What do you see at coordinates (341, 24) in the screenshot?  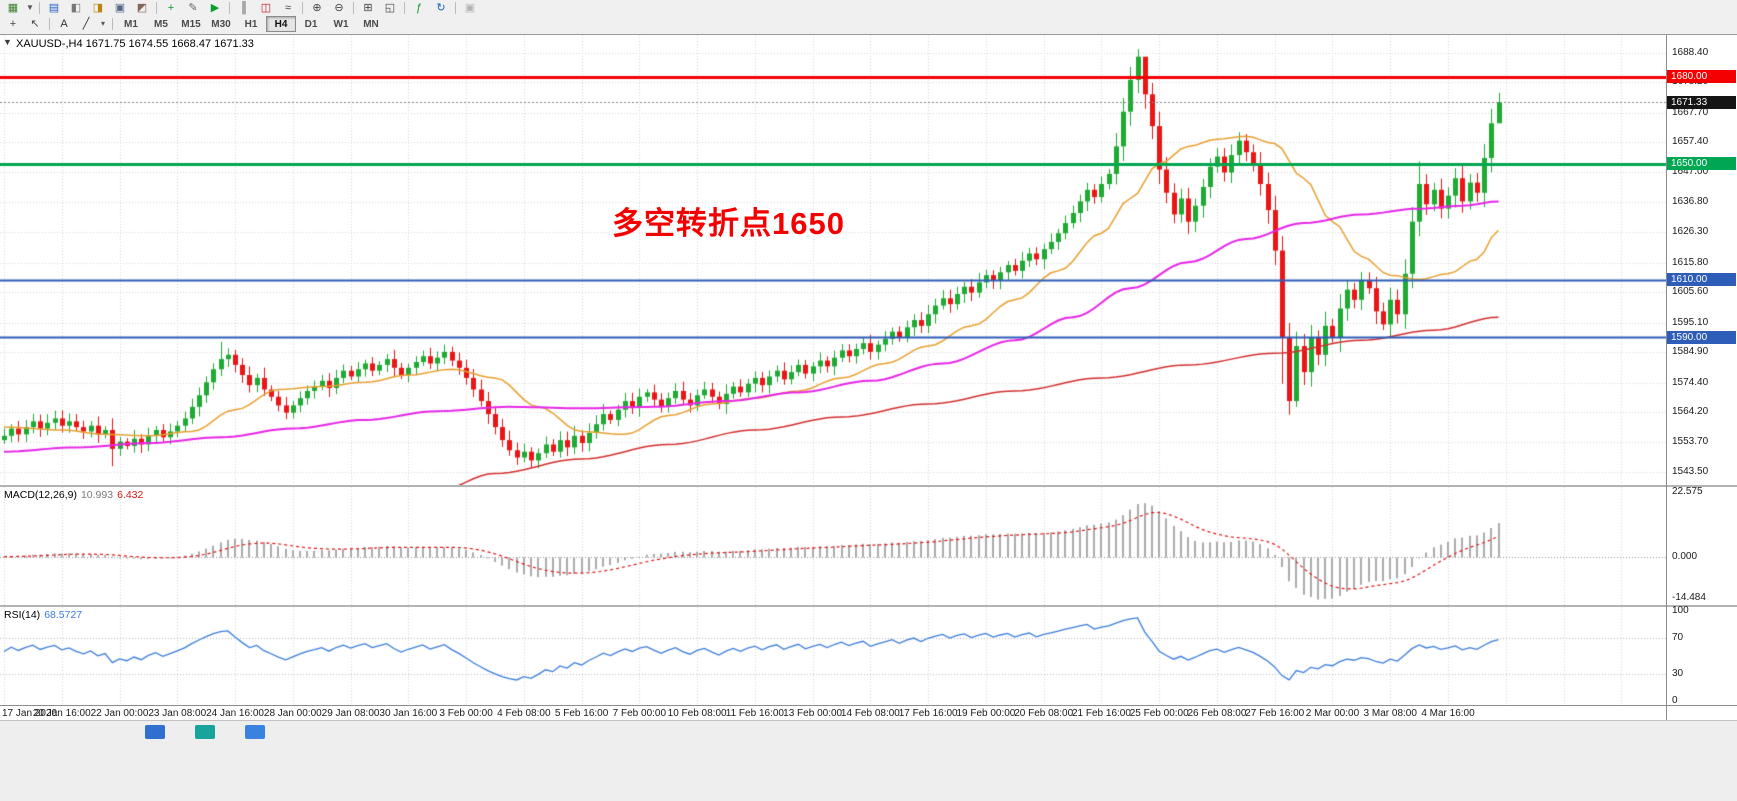 I see `timeframe-w1: W1` at bounding box center [341, 24].